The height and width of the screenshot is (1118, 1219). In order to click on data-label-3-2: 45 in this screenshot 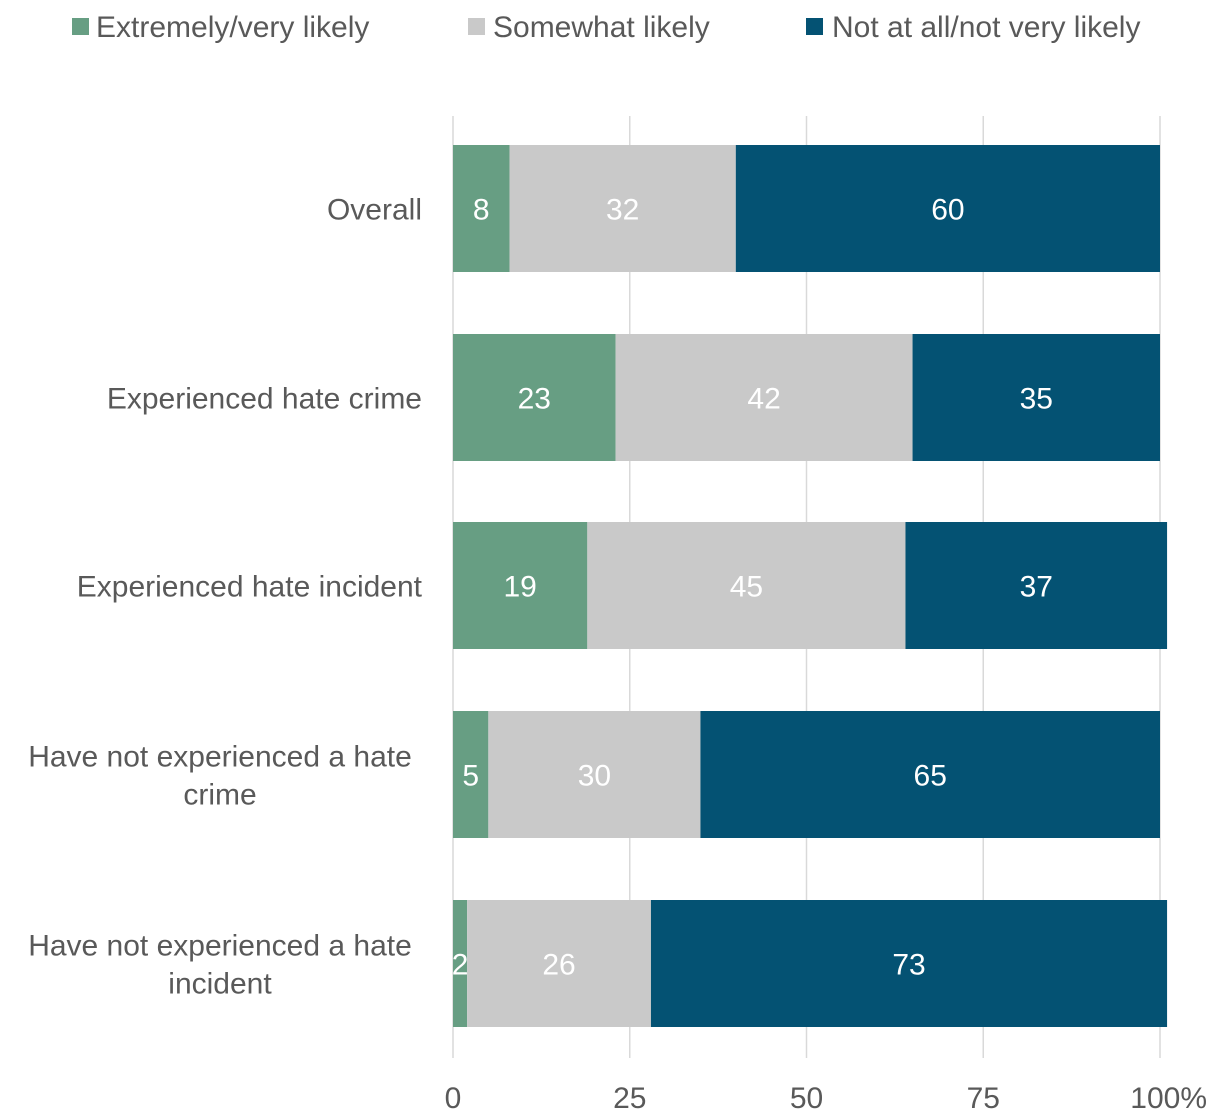, I will do `click(746, 587)`.